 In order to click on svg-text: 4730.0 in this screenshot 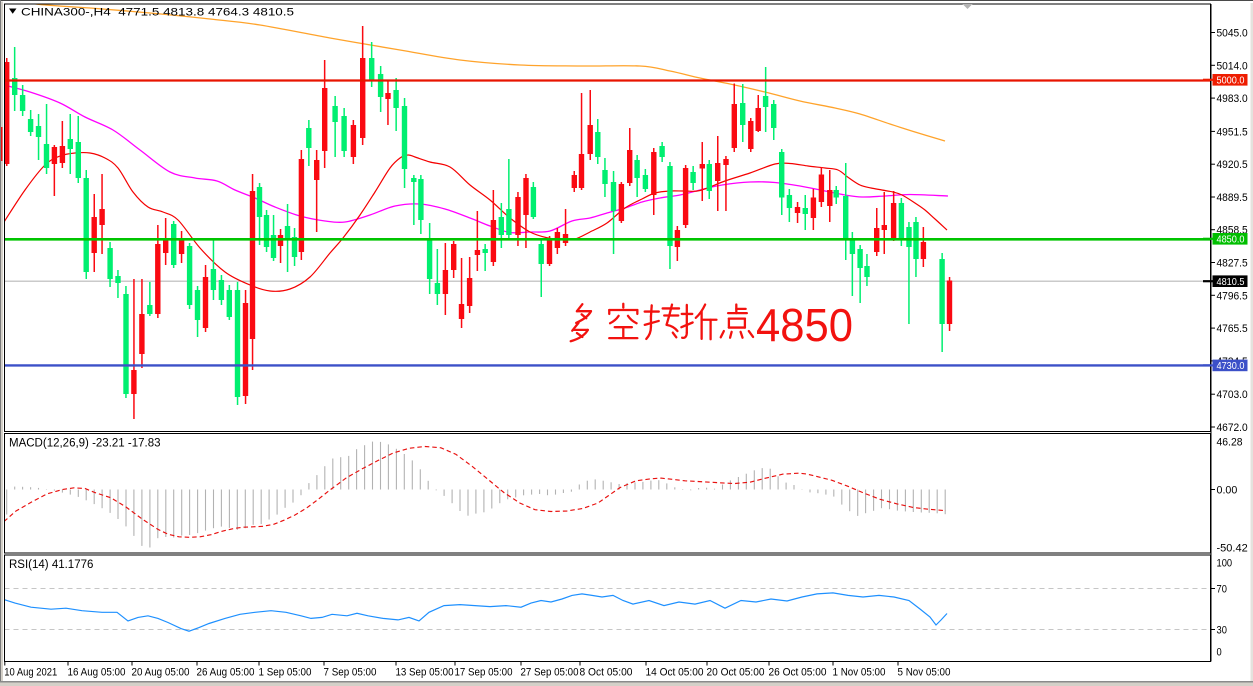, I will do `click(1231, 366)`.